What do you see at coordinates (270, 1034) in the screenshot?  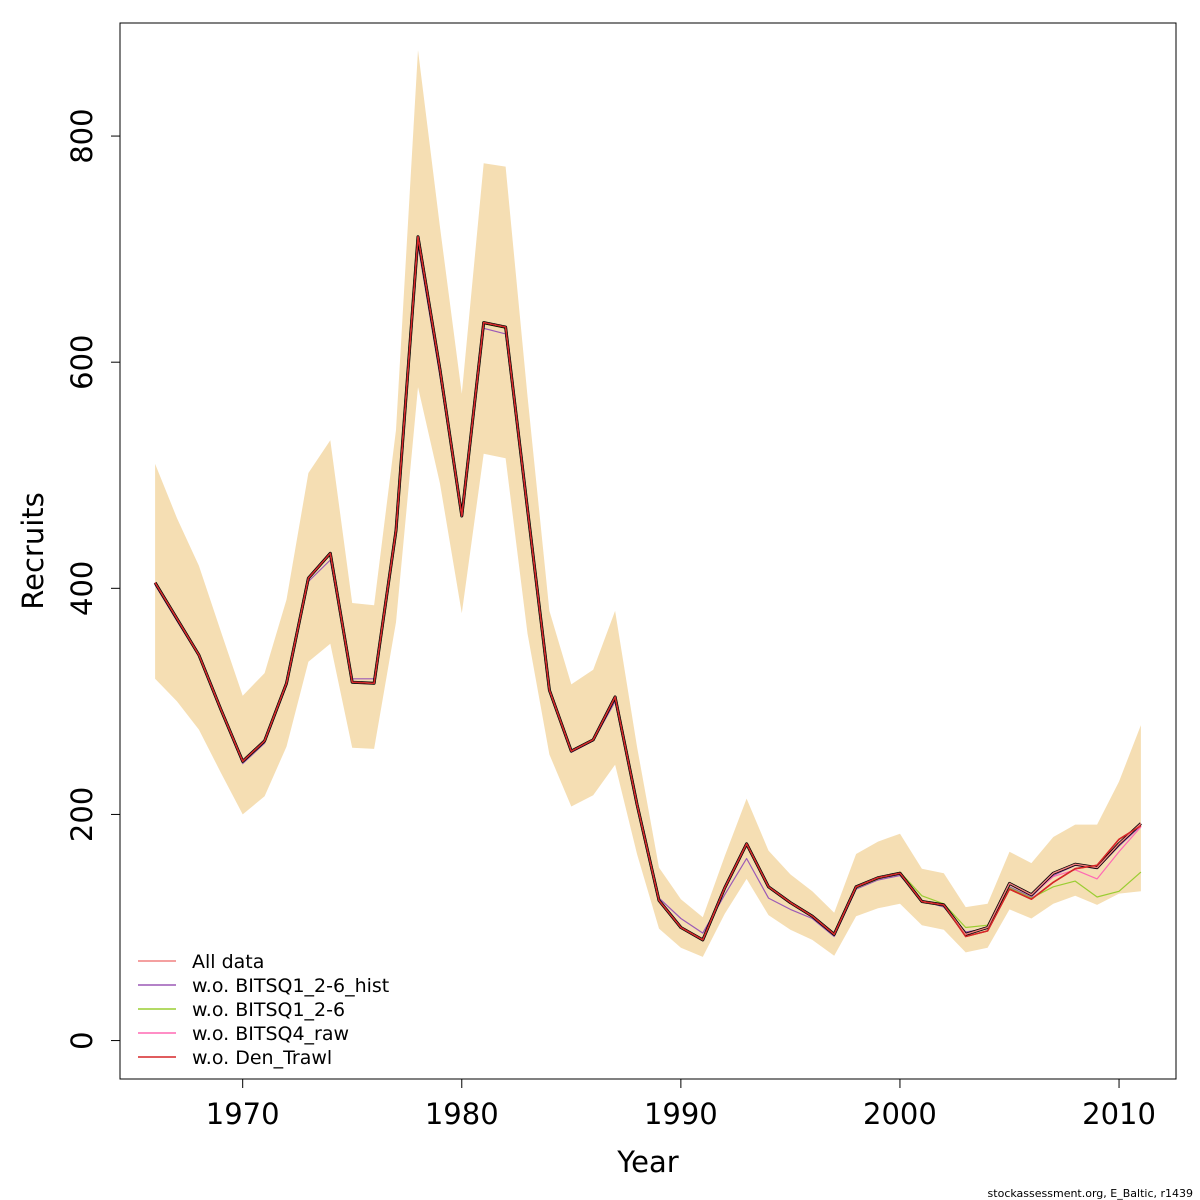 I see `legend-label: w.o. BITSQ4_raw` at bounding box center [270, 1034].